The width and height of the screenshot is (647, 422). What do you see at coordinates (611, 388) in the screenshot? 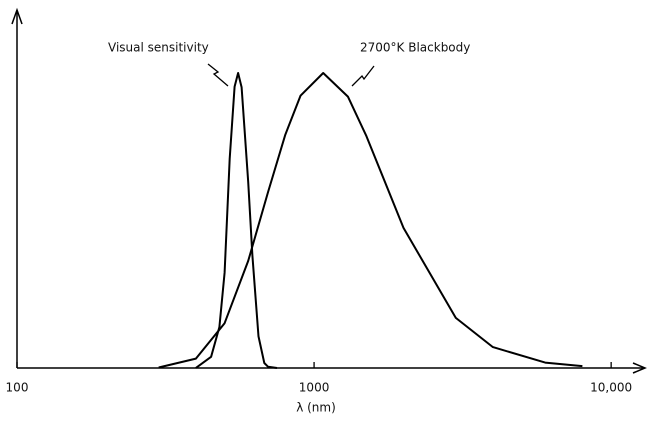
I see `x-tick-label: 10,000` at bounding box center [611, 388].